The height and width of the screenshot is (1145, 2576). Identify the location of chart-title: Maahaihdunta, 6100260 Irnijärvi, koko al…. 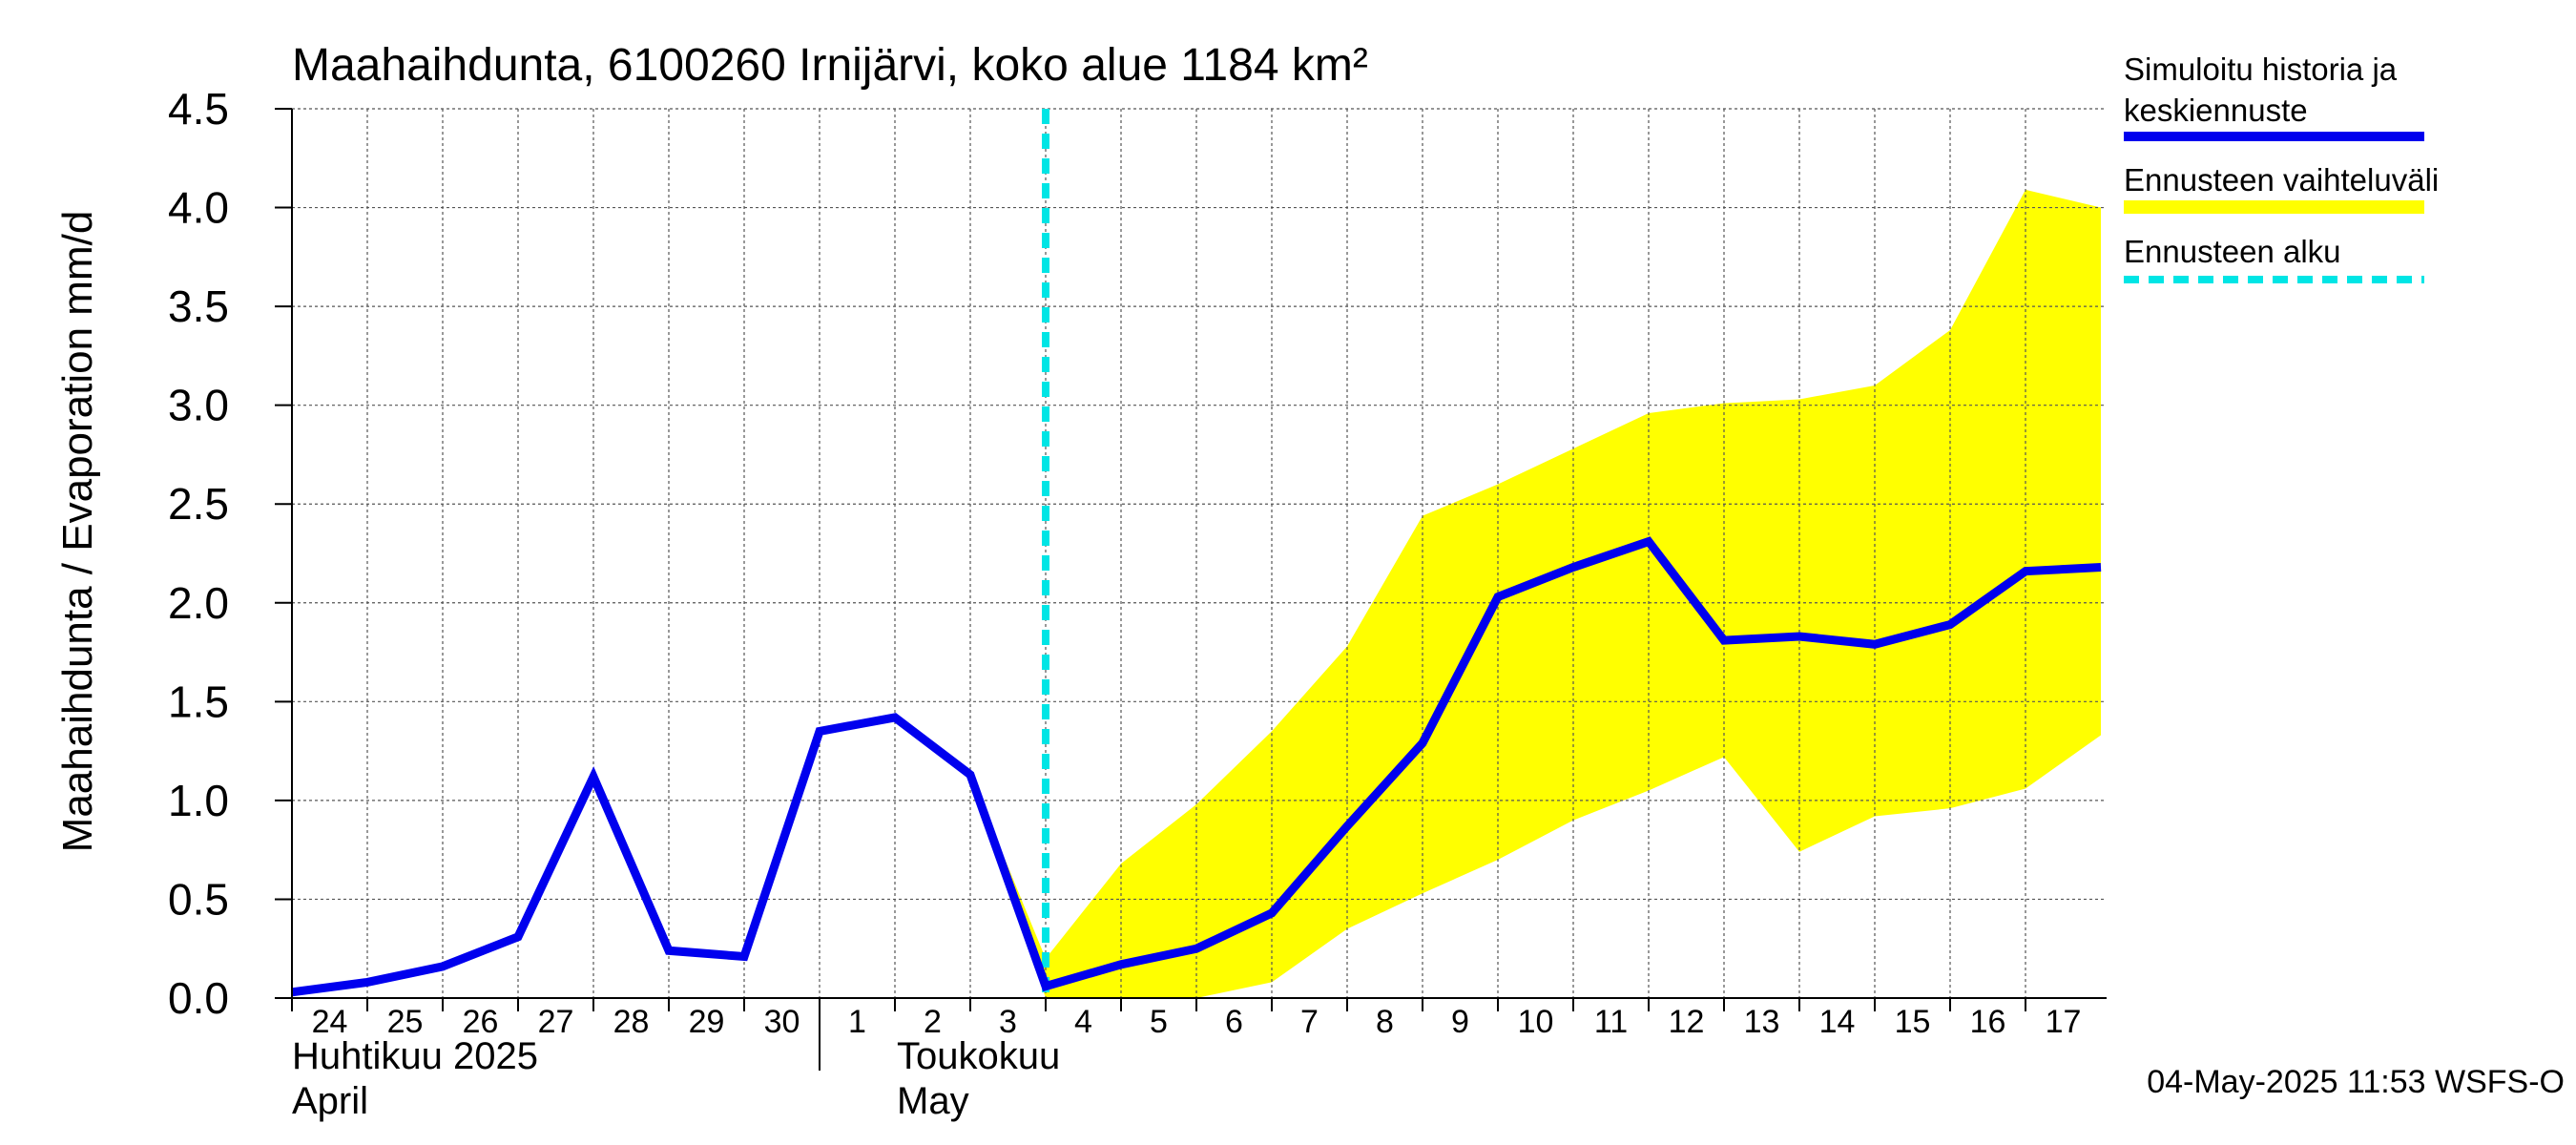
(830, 66).